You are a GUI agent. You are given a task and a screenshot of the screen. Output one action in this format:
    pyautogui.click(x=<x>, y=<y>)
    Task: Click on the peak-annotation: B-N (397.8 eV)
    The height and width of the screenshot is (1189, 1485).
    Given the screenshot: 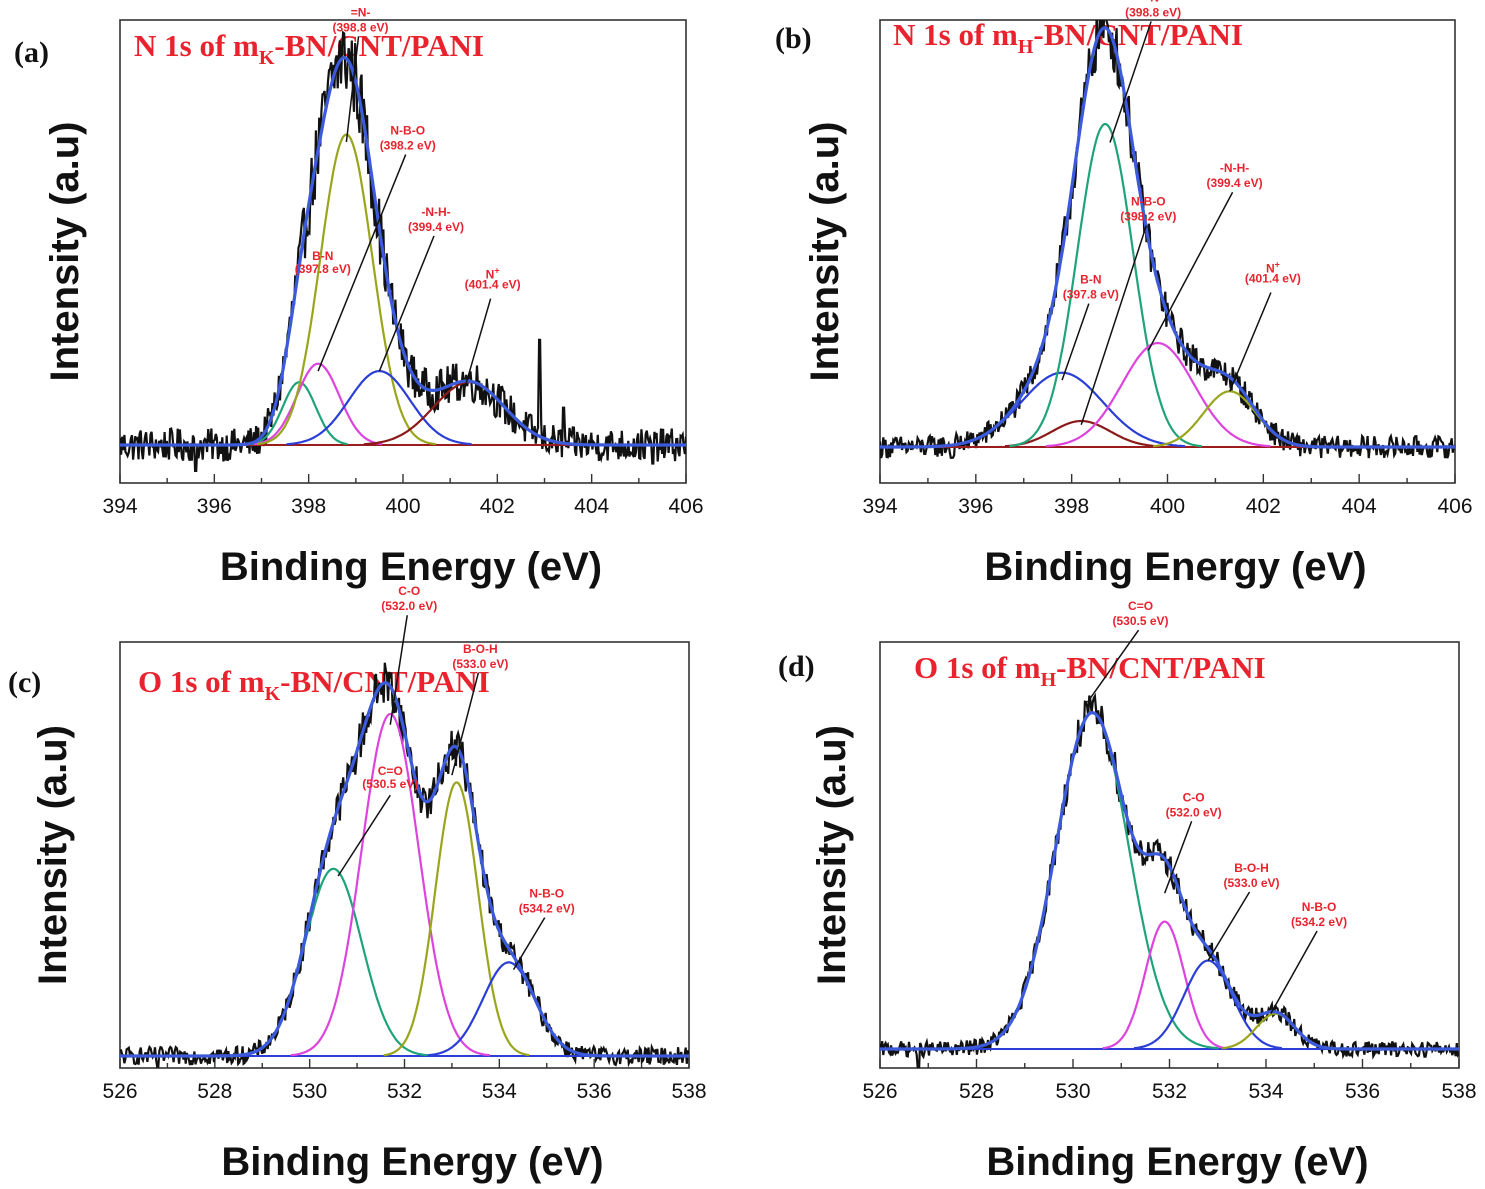 What is the action you would take?
    pyautogui.click(x=1091, y=287)
    